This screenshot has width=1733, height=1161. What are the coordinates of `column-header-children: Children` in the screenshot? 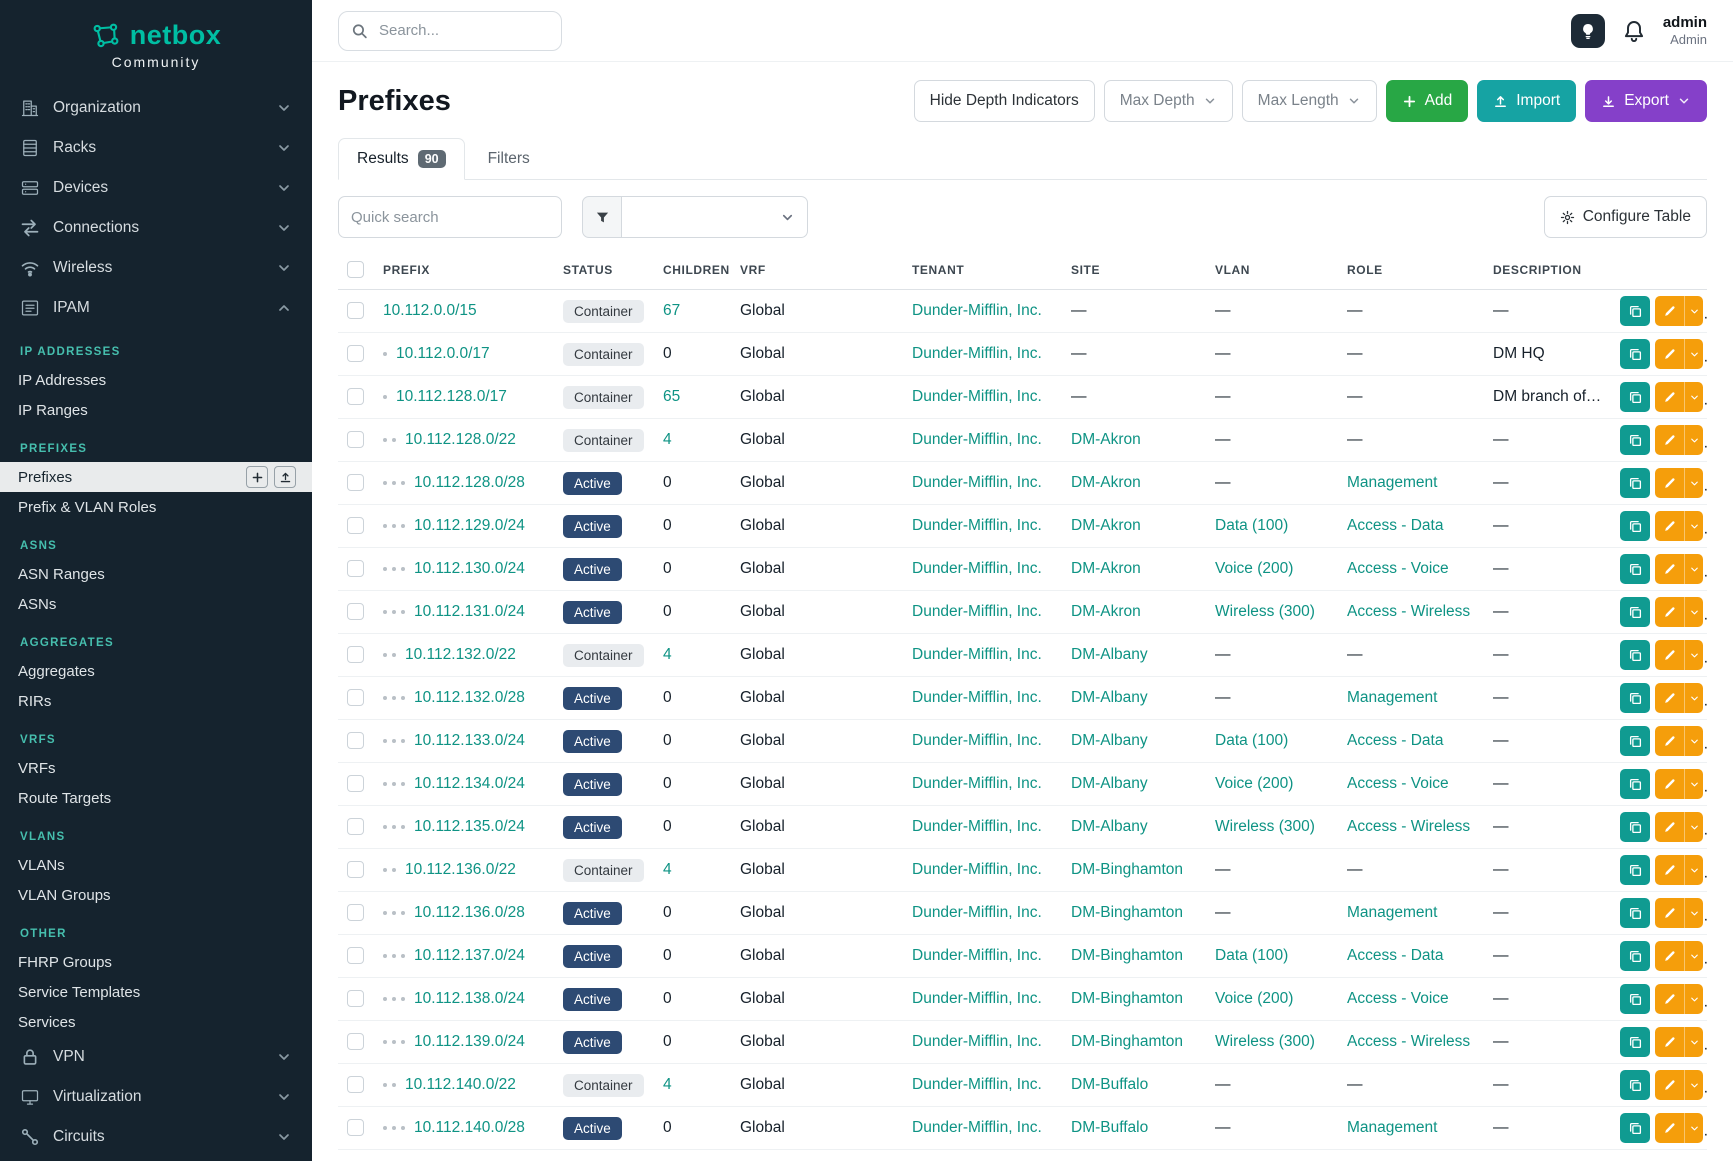 It's located at (692, 270).